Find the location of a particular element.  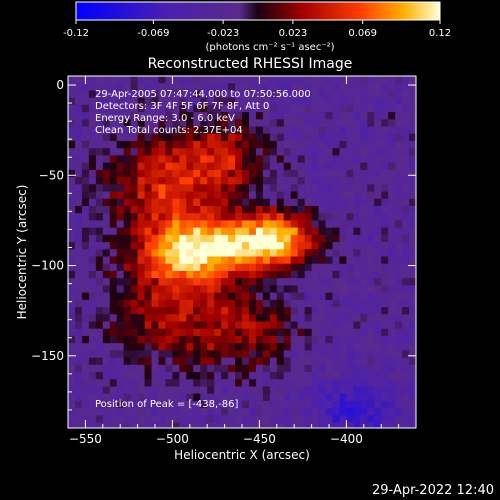

footer-date: 29-Apr-2022 12:40 is located at coordinates (433, 490).